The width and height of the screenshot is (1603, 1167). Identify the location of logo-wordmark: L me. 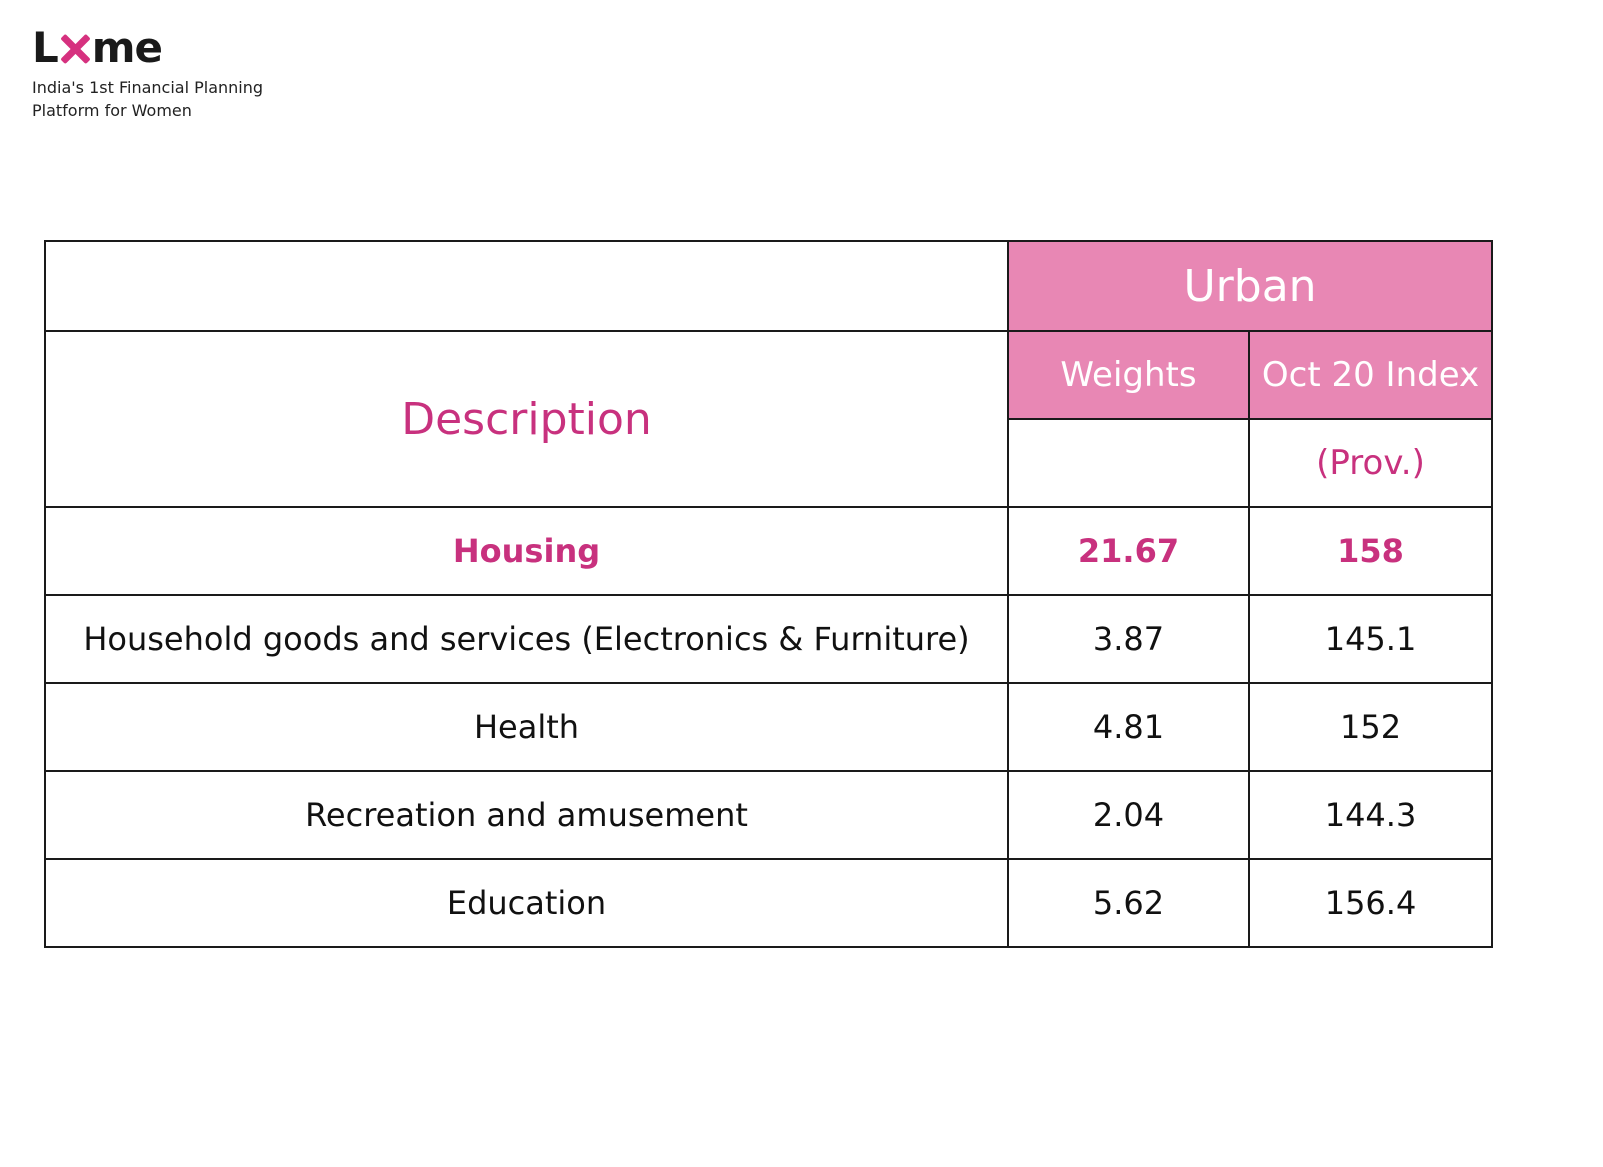
(147, 48).